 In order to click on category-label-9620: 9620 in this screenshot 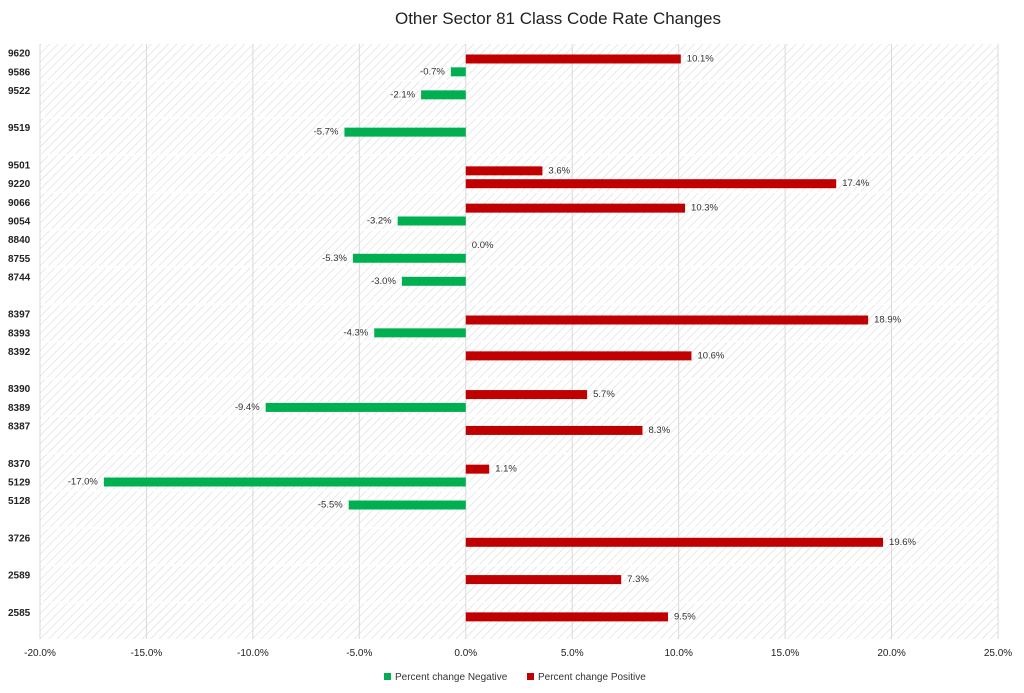, I will do `click(19, 54)`.